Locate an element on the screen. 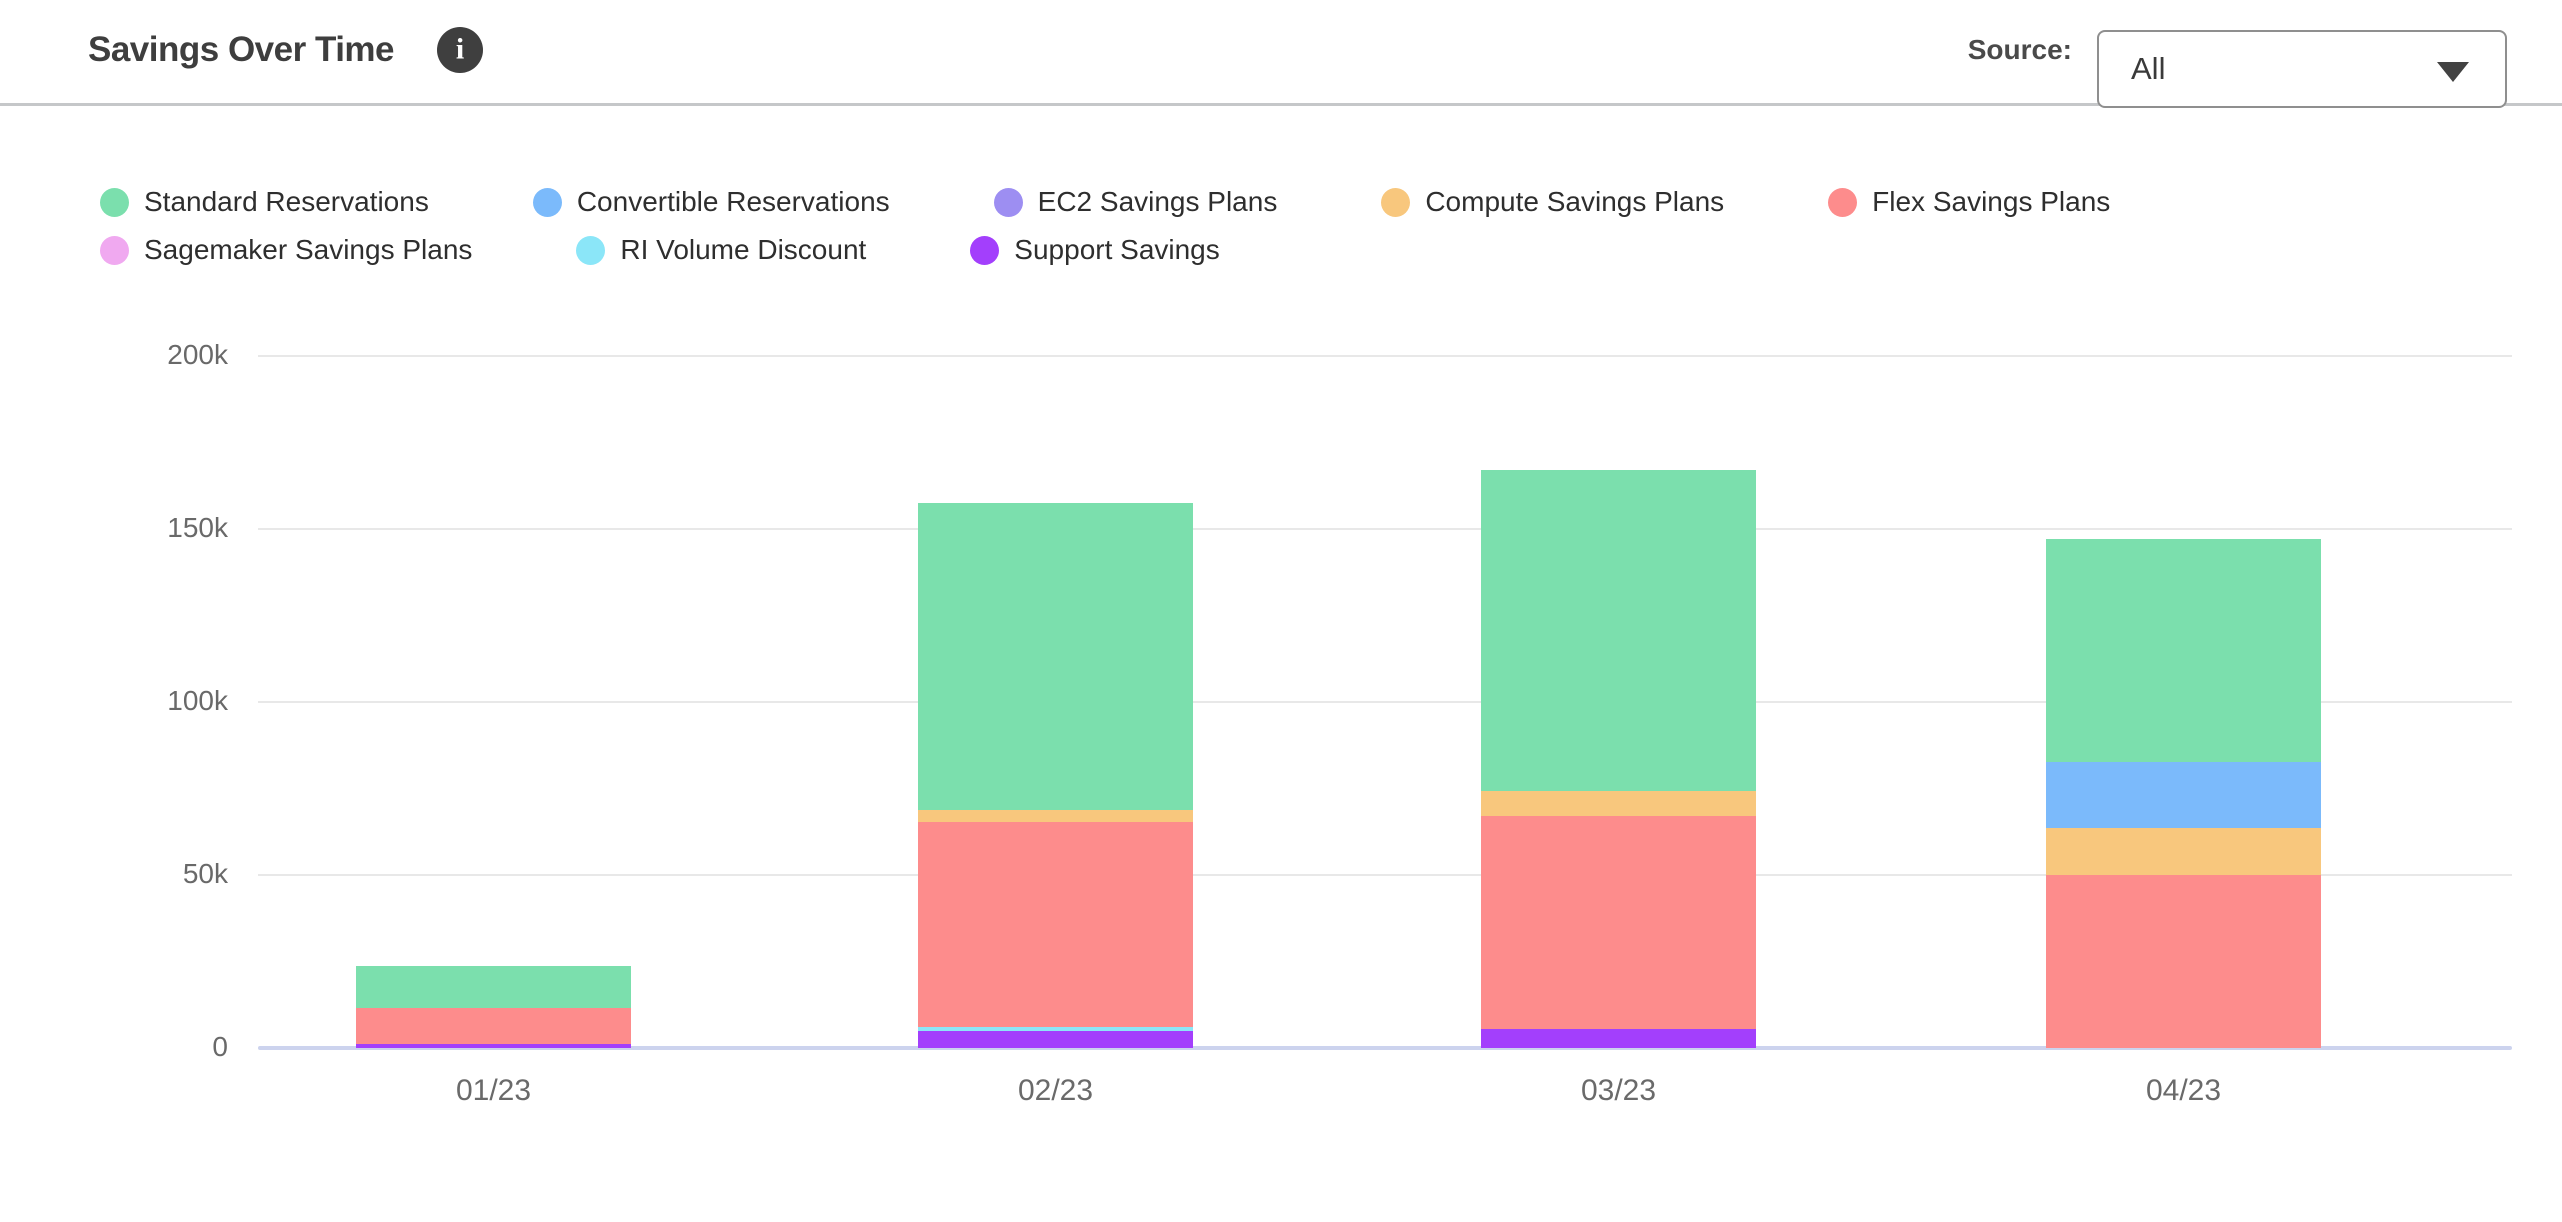 The width and height of the screenshot is (2562, 1222). gridline-100k is located at coordinates (1385, 702).